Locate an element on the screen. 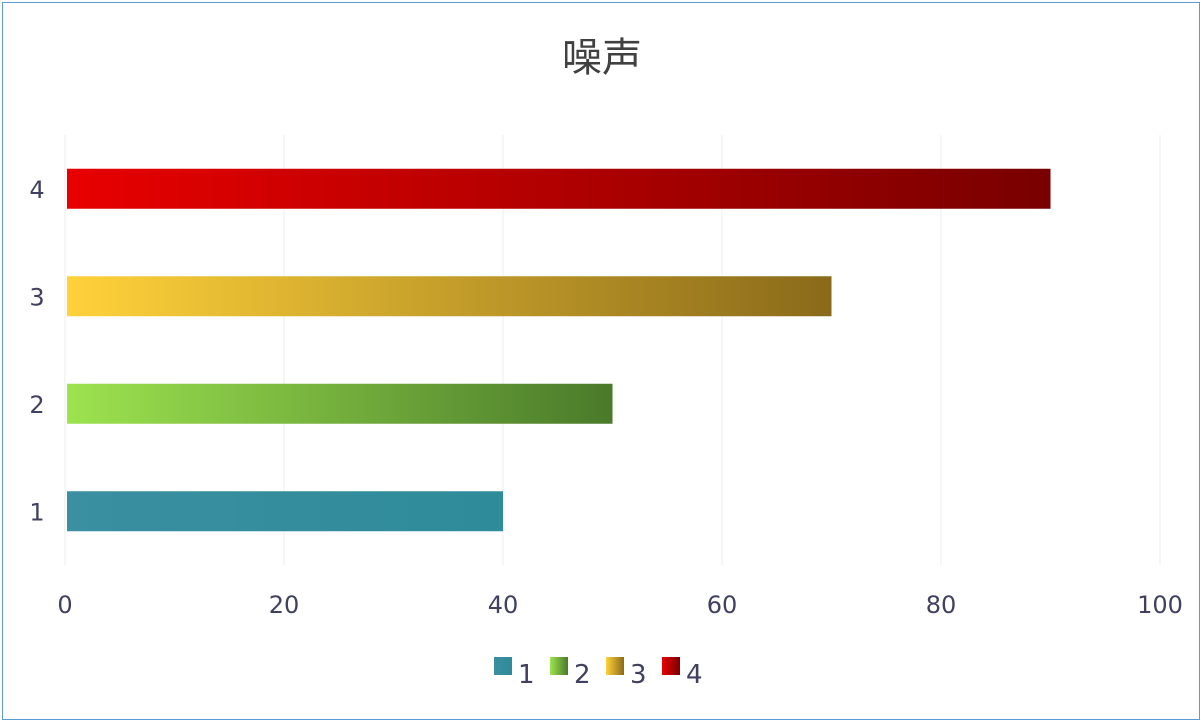 The height and width of the screenshot is (724, 1204). y-tick-label: 2 is located at coordinates (36, 405).